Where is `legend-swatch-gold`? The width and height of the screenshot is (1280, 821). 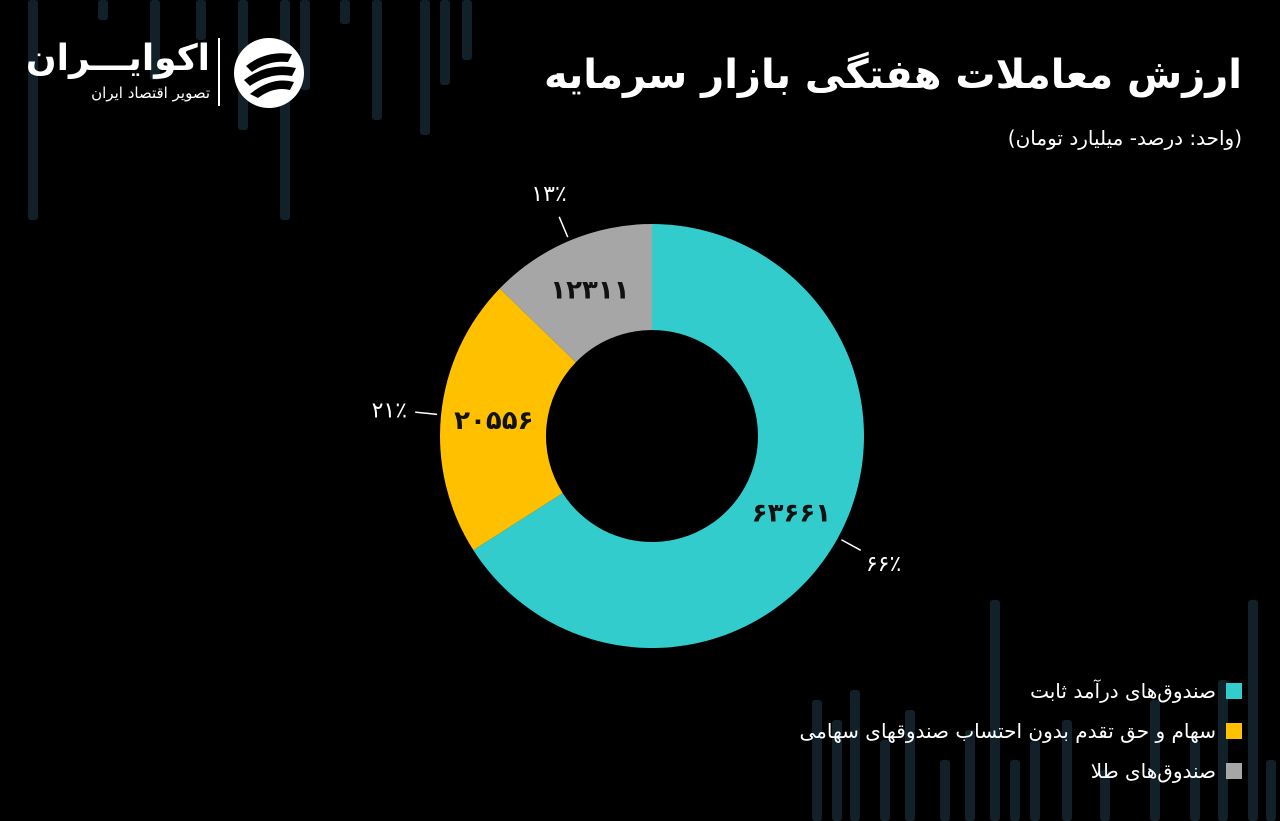 legend-swatch-gold is located at coordinates (1234, 771).